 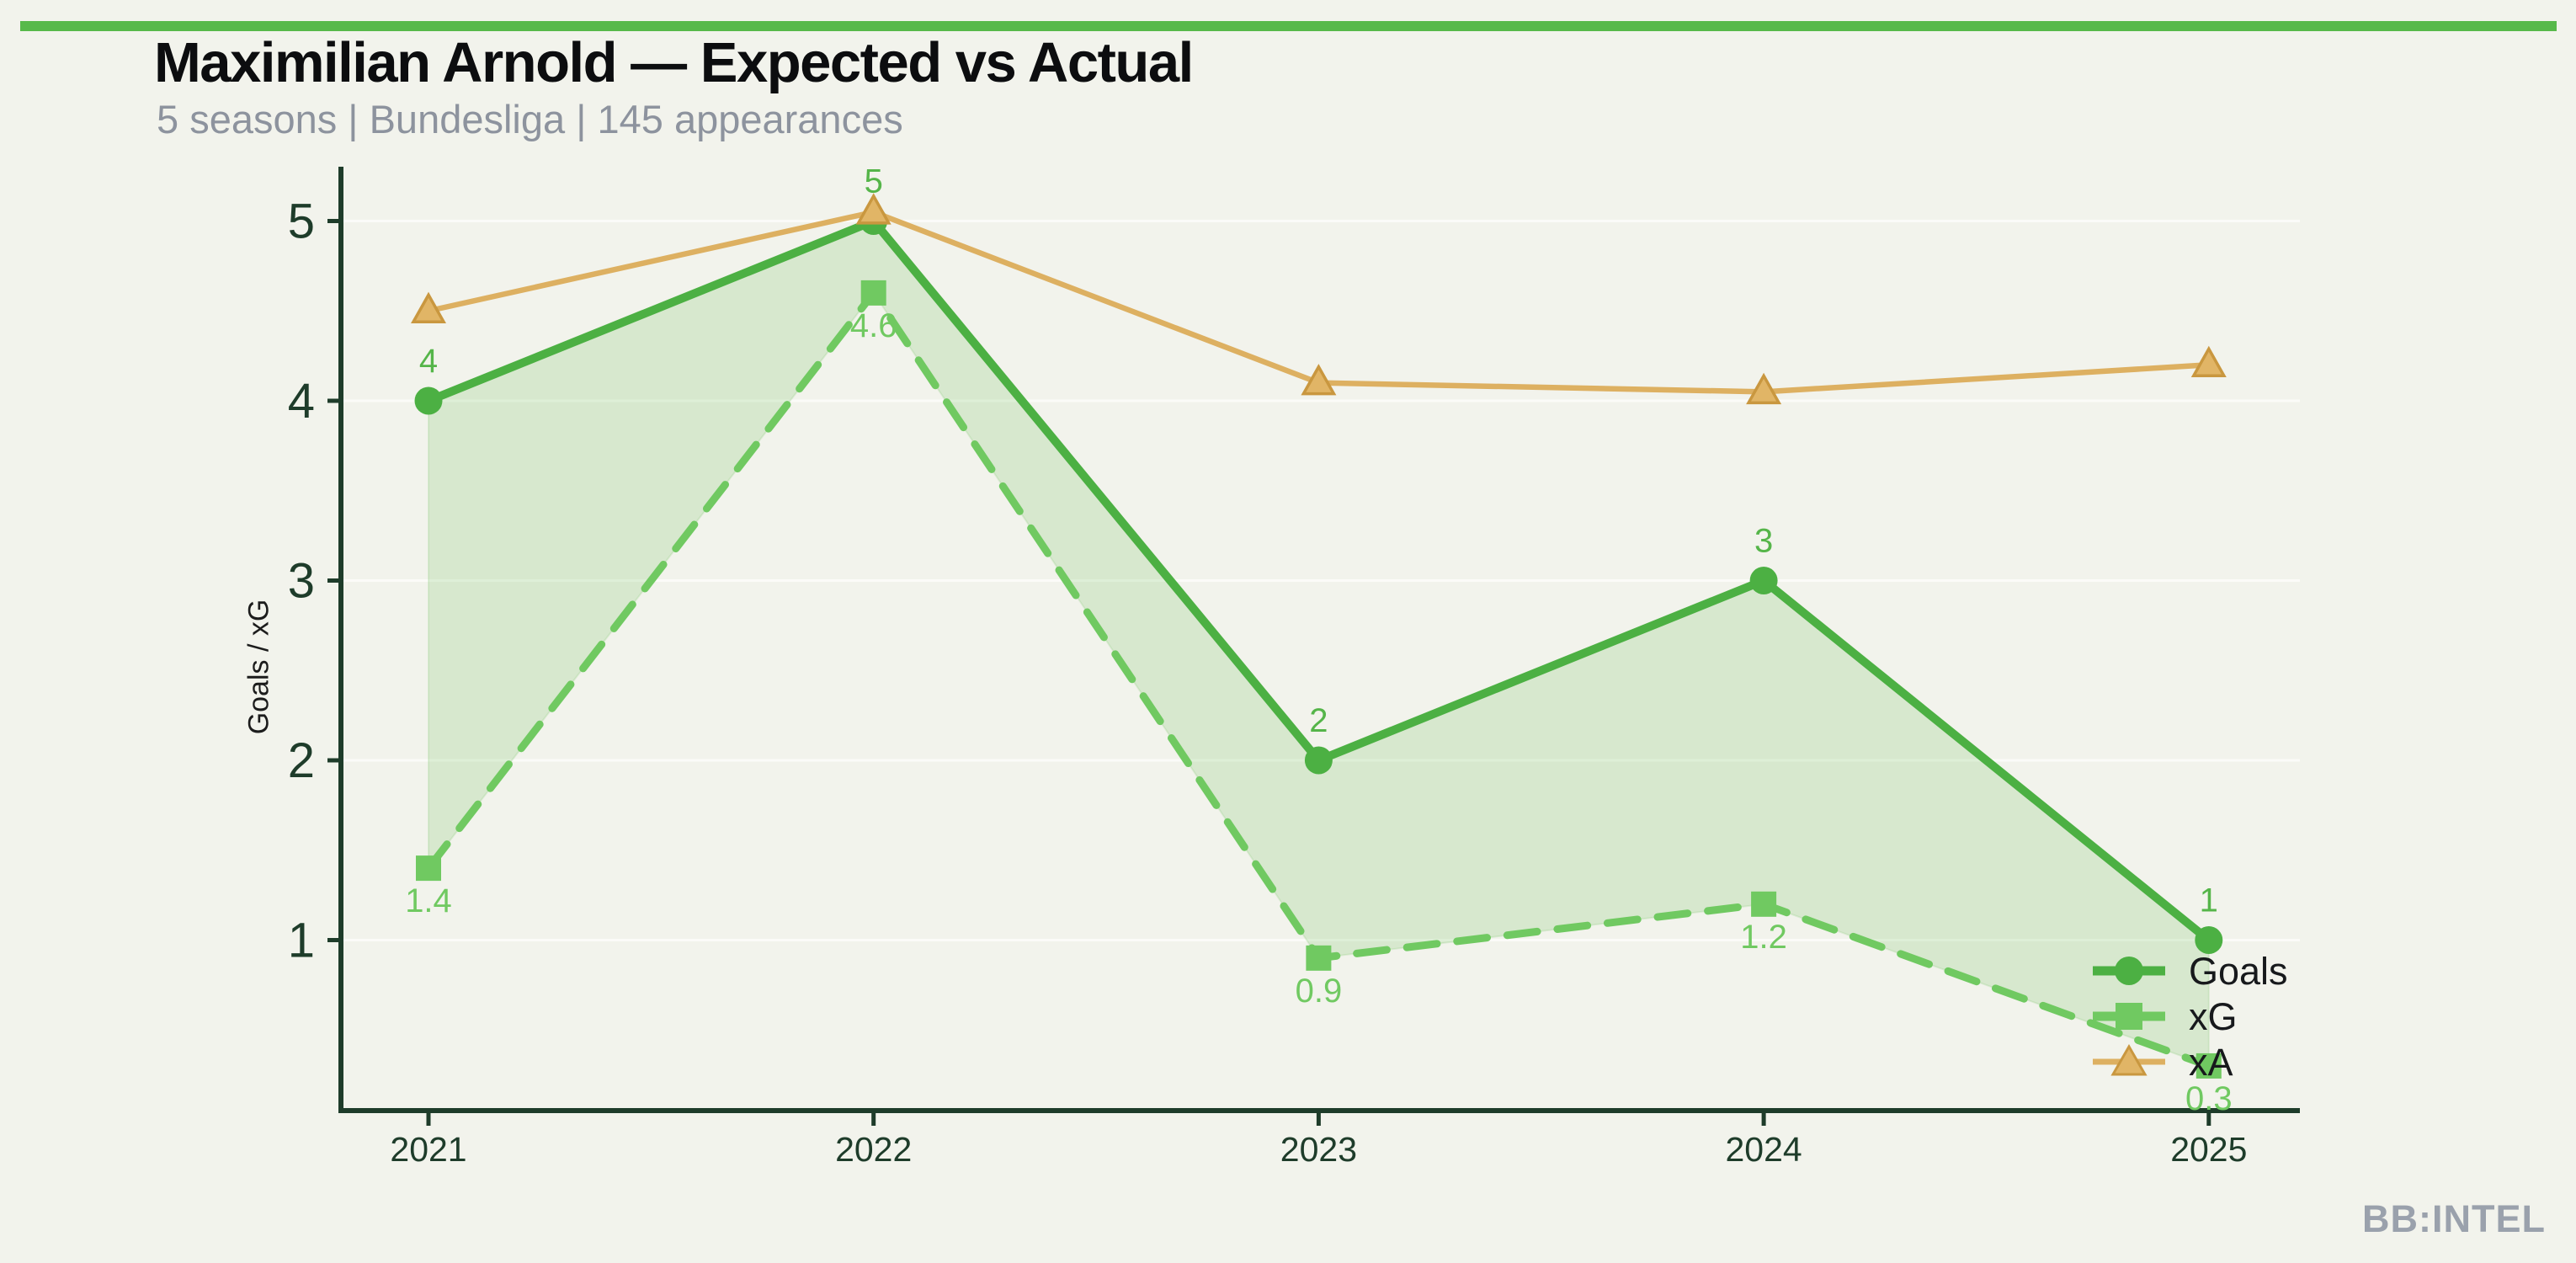 I want to click on xg-data-label: 1.2, so click(x=1764, y=937).